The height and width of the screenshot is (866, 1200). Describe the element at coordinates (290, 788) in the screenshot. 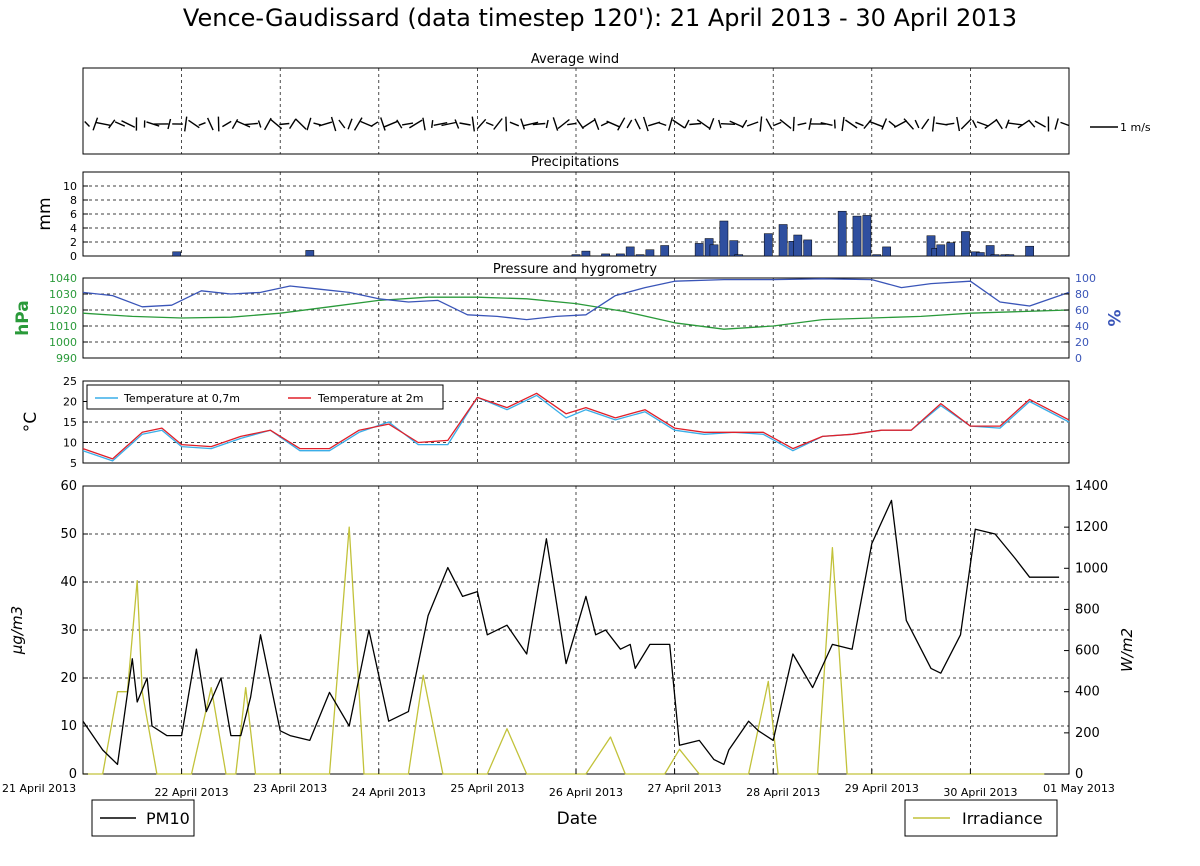

I see `x-tick-label: 23 April 2013` at that location.